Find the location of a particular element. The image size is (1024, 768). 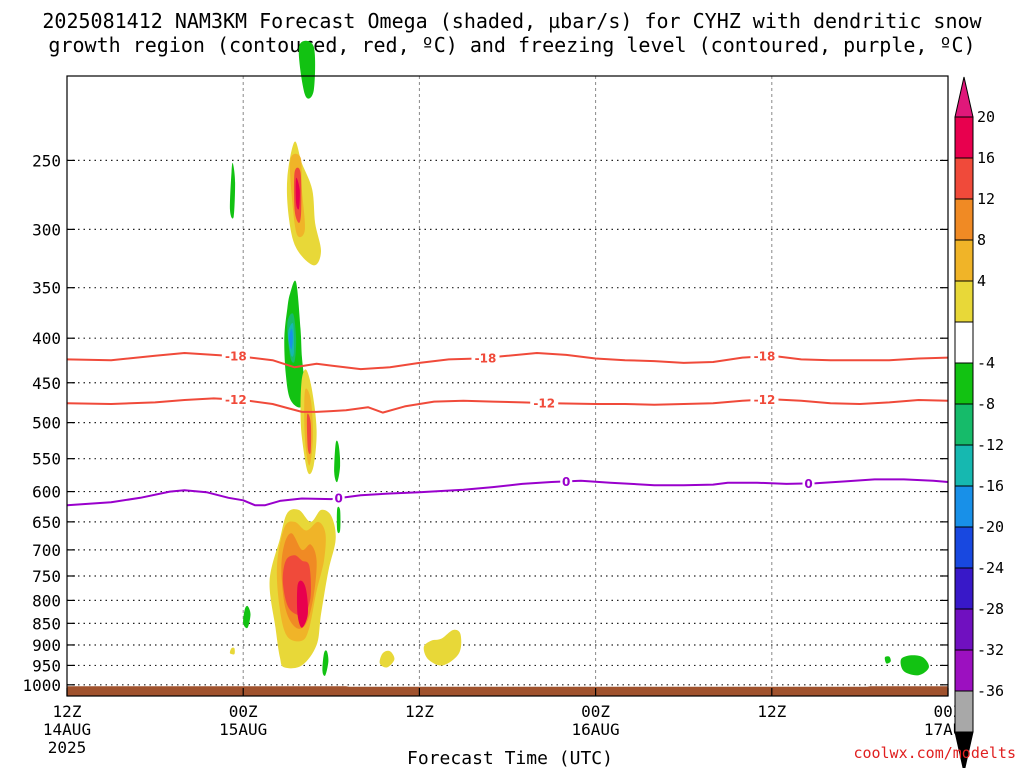

colorbar-tick-label: -12 is located at coordinates (990, 445).